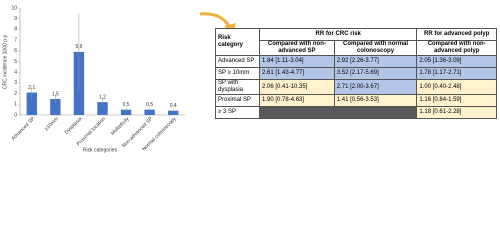 This screenshot has height=240, width=500. What do you see at coordinates (237, 61) in the screenshot?
I see `cell: Advanced SP` at bounding box center [237, 61].